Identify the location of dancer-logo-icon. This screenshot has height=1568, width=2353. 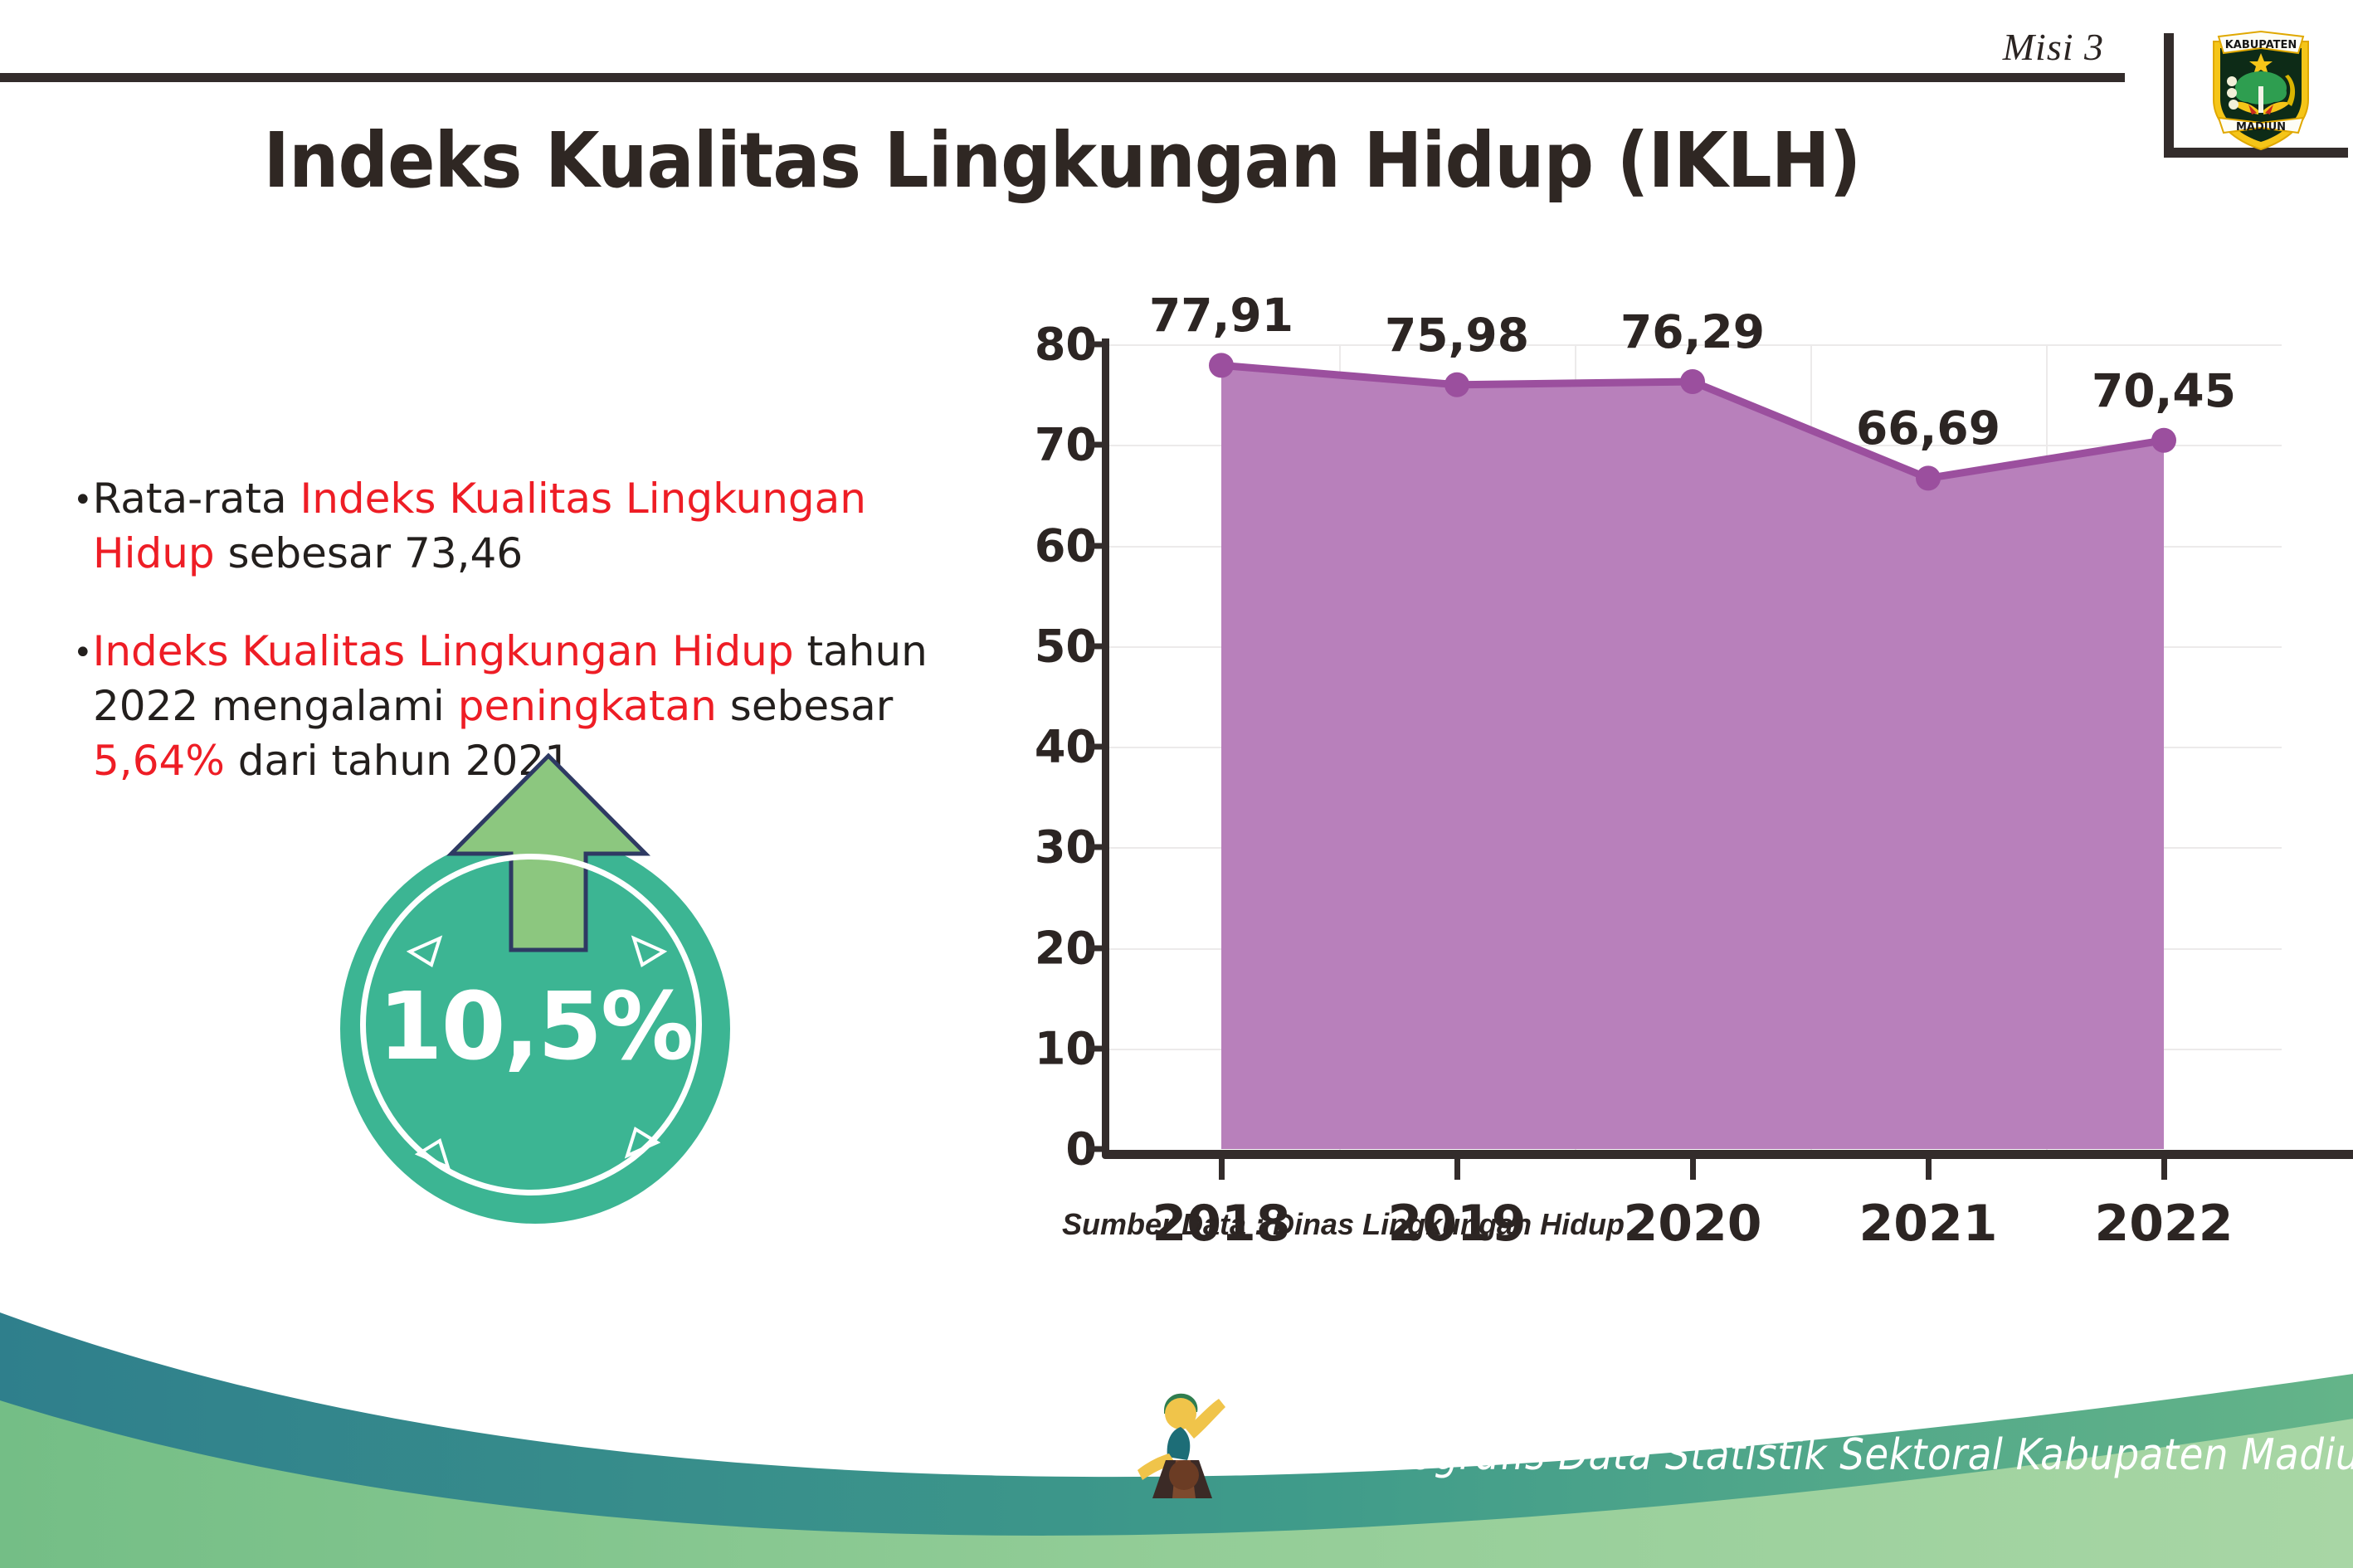
(1181, 1445).